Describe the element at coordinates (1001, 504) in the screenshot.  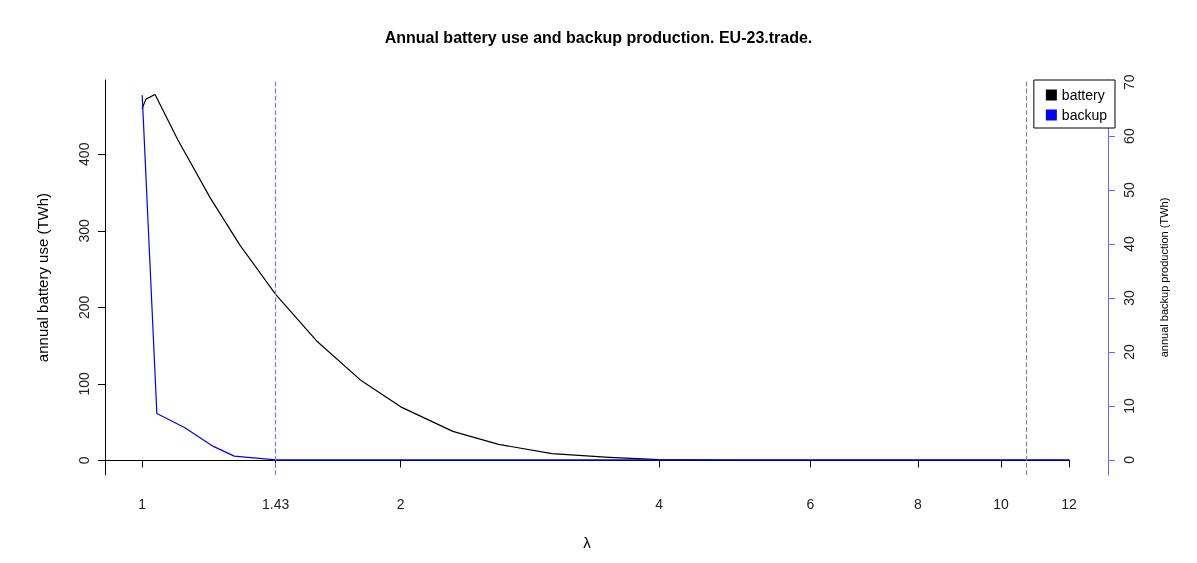
I see `x-tick-label: 10` at that location.